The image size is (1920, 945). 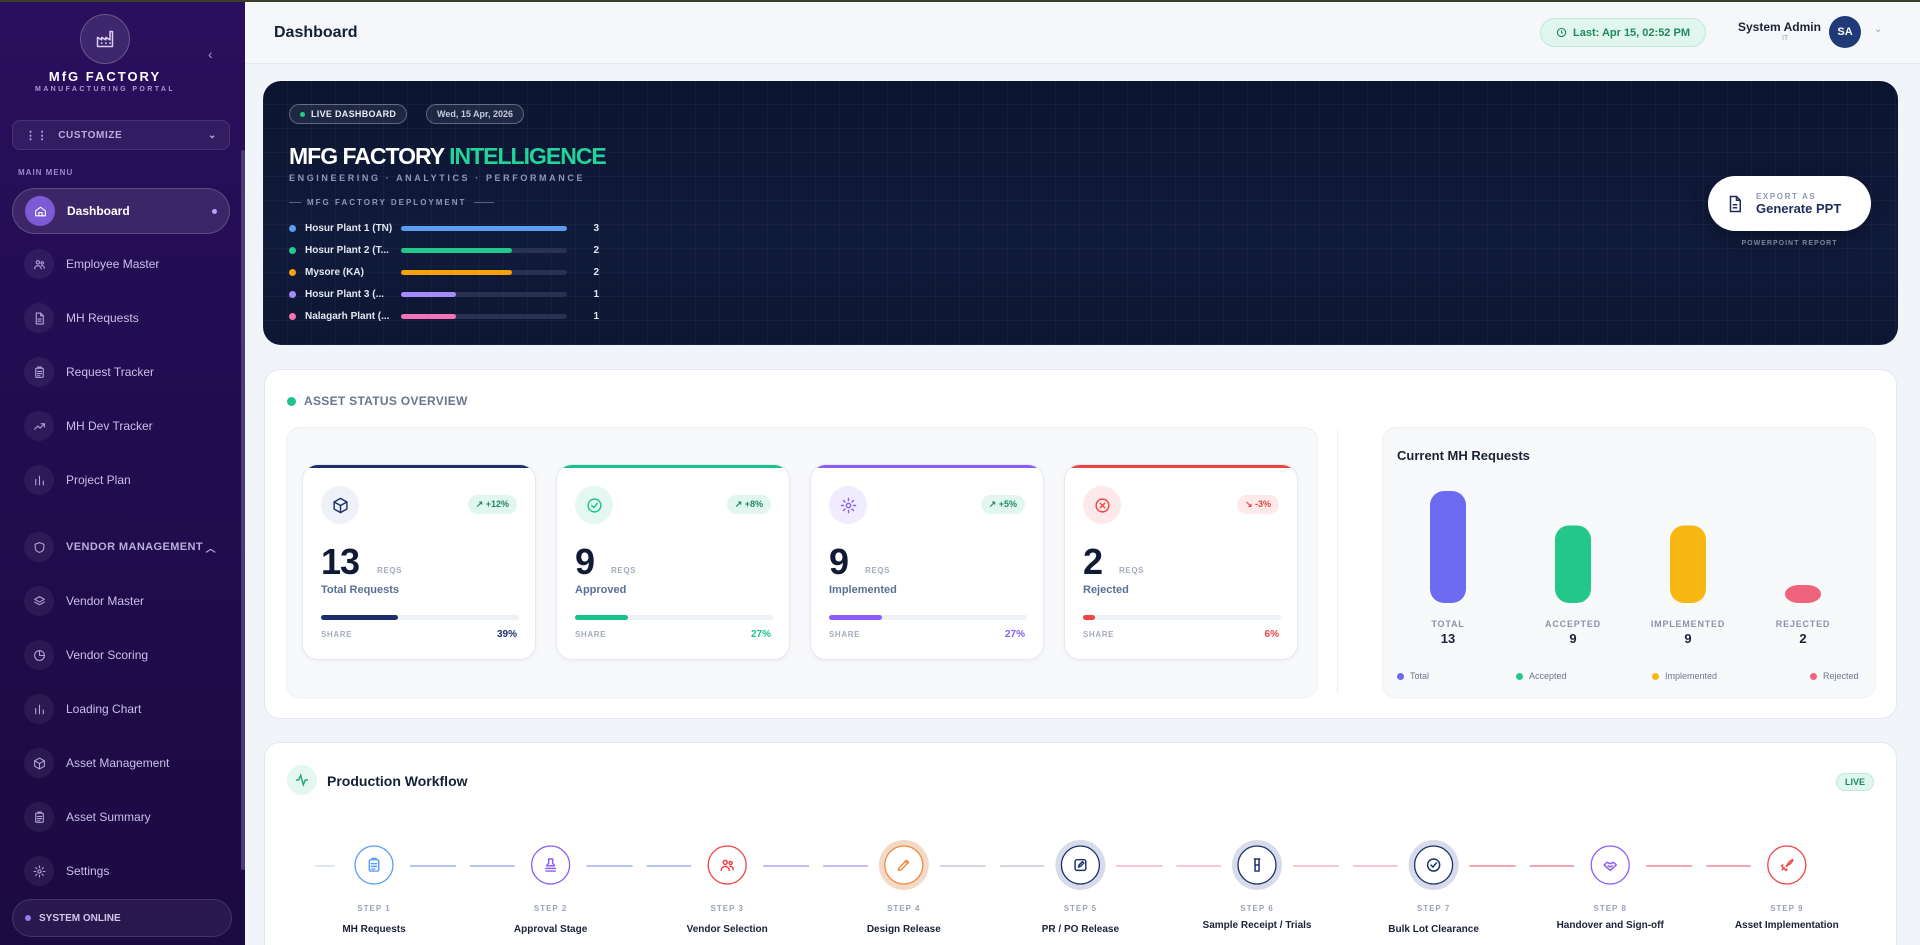 What do you see at coordinates (386, 401) in the screenshot?
I see `asset-status-title-text: ASSET STATUS OVERVIEW` at bounding box center [386, 401].